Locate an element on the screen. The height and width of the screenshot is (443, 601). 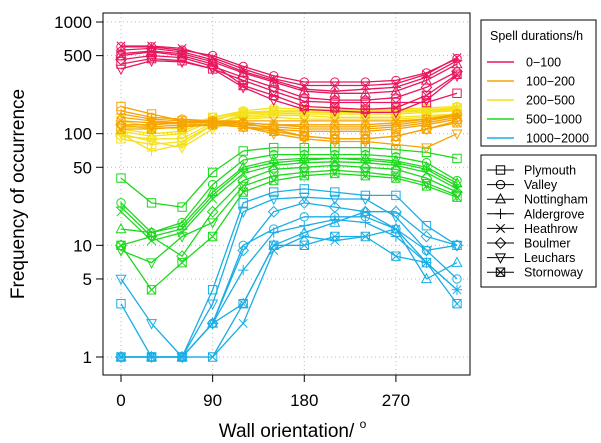
marker-legend-box is located at coordinates (538, 221).